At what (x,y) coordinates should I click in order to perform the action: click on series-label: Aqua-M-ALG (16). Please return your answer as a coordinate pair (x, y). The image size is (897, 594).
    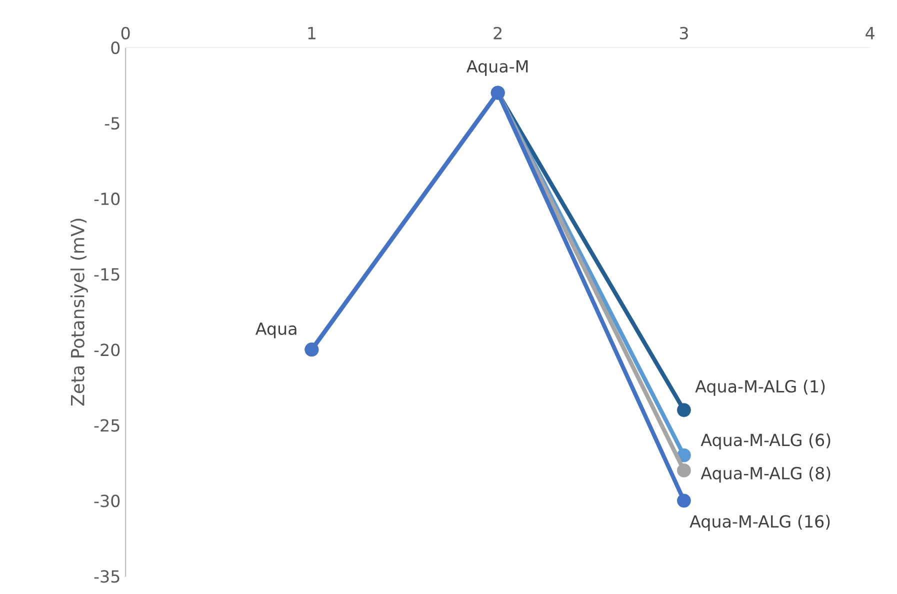
    Looking at the image, I should click on (760, 522).